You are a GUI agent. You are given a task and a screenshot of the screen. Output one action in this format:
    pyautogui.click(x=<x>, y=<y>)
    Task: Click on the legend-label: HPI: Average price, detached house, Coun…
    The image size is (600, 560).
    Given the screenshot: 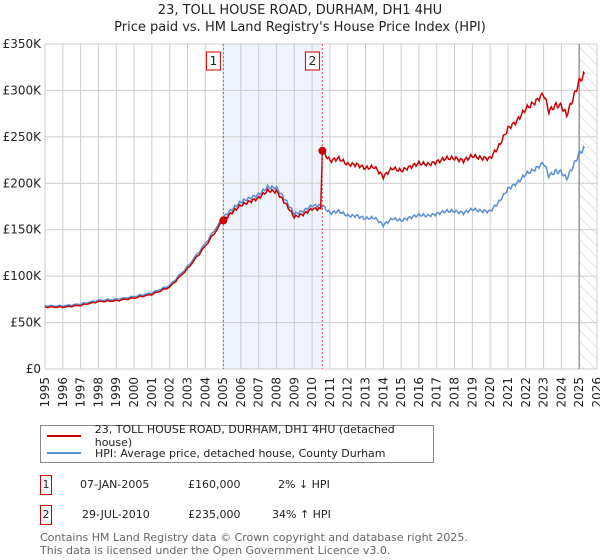 What is the action you would take?
    pyautogui.click(x=240, y=453)
    